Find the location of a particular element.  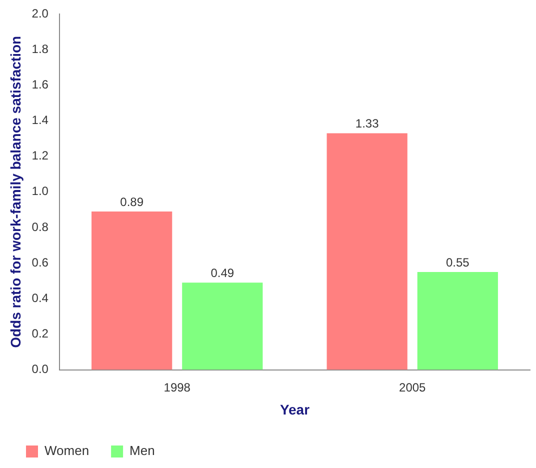

legend-label: Women is located at coordinates (67, 450).